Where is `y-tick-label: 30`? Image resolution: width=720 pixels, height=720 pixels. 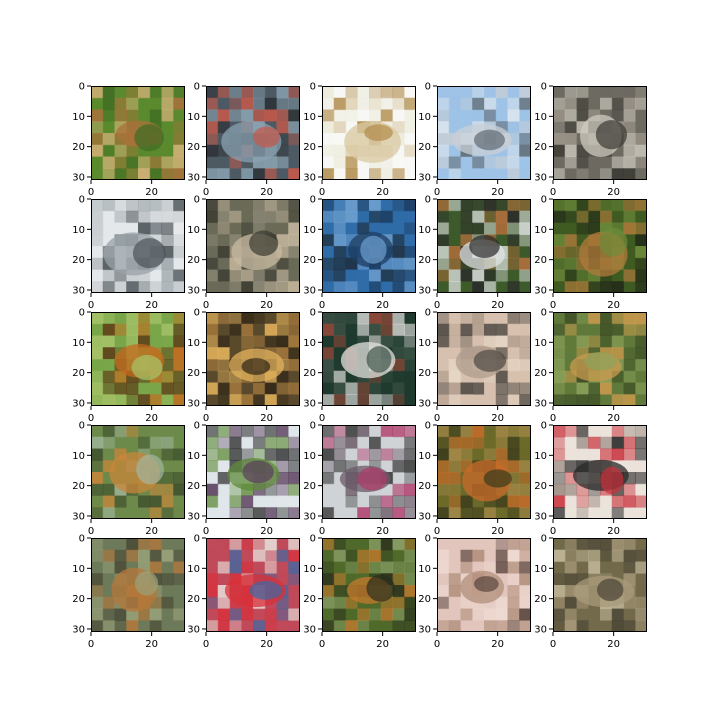 y-tick-label: 30 is located at coordinates (424, 516).